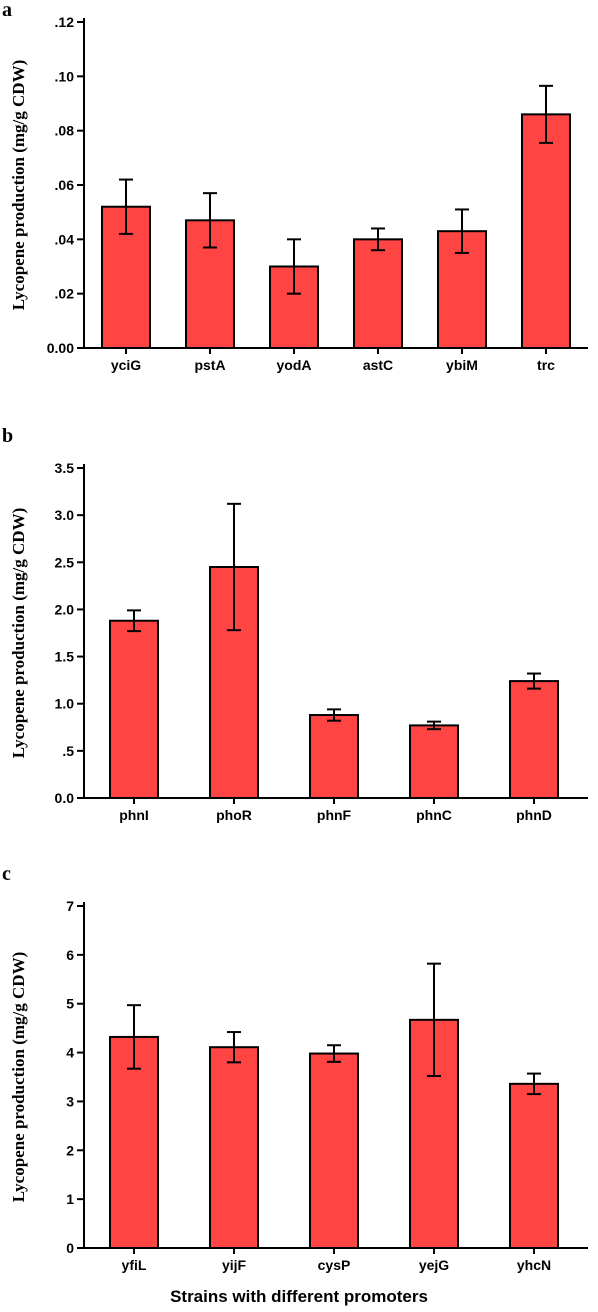 The image size is (598, 1312). What do you see at coordinates (126, 365) in the screenshot?
I see `x-tick-label-a-yciG: yciG` at bounding box center [126, 365].